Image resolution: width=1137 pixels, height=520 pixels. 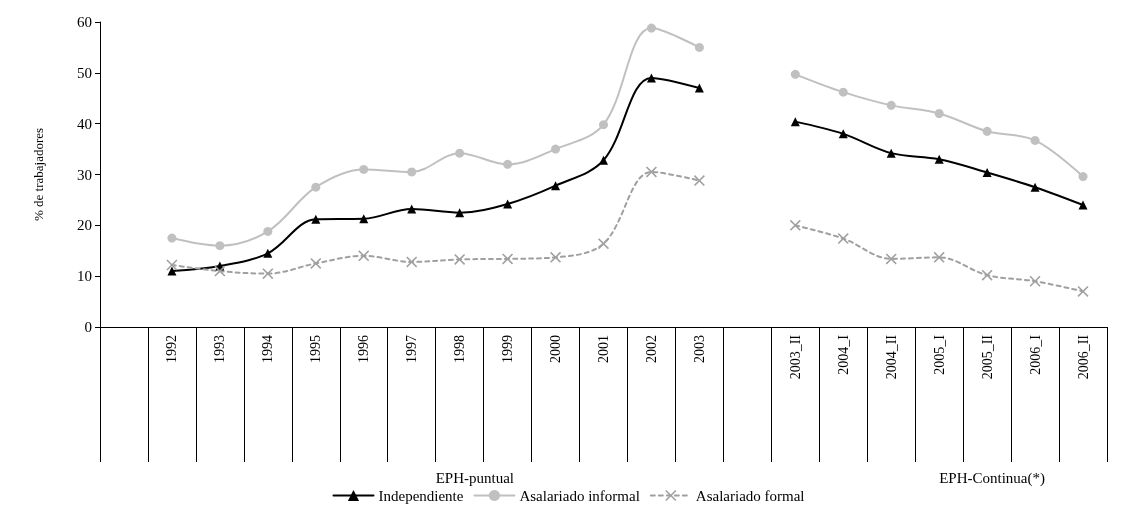 What do you see at coordinates (1083, 357) in the screenshot?
I see `x-tick-label: 2006_II` at bounding box center [1083, 357].